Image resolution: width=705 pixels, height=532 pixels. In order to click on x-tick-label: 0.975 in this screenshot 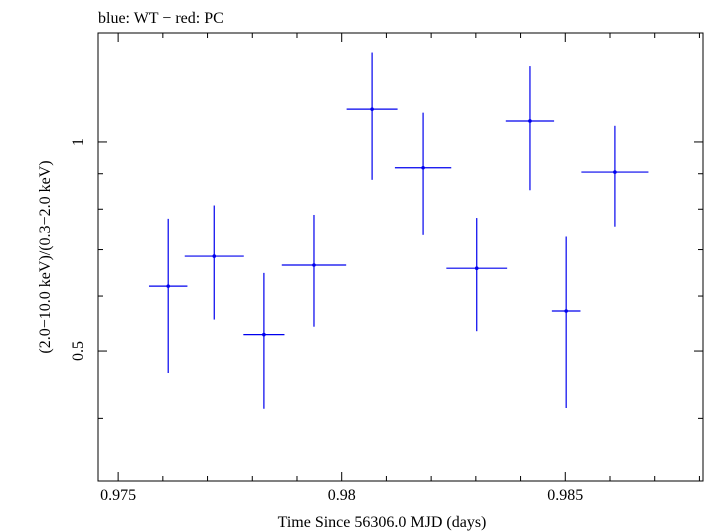, I will do `click(118, 495)`.